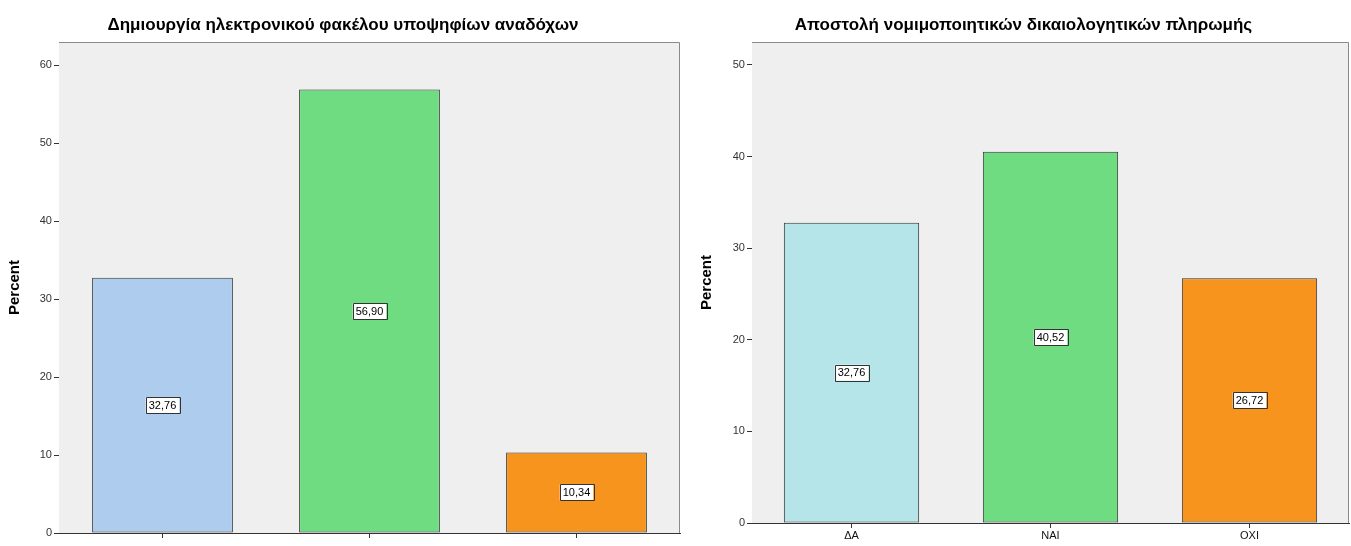  What do you see at coordinates (1050, 336) in the screenshot?
I see `data-label: 40,52` at bounding box center [1050, 336].